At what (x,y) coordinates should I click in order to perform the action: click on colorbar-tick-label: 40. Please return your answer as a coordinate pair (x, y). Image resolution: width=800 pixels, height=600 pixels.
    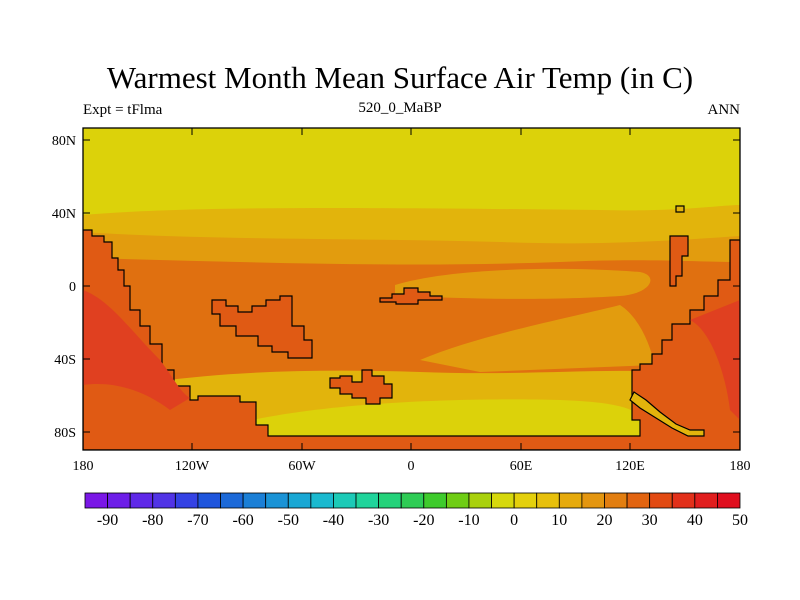
    Looking at the image, I should click on (695, 520).